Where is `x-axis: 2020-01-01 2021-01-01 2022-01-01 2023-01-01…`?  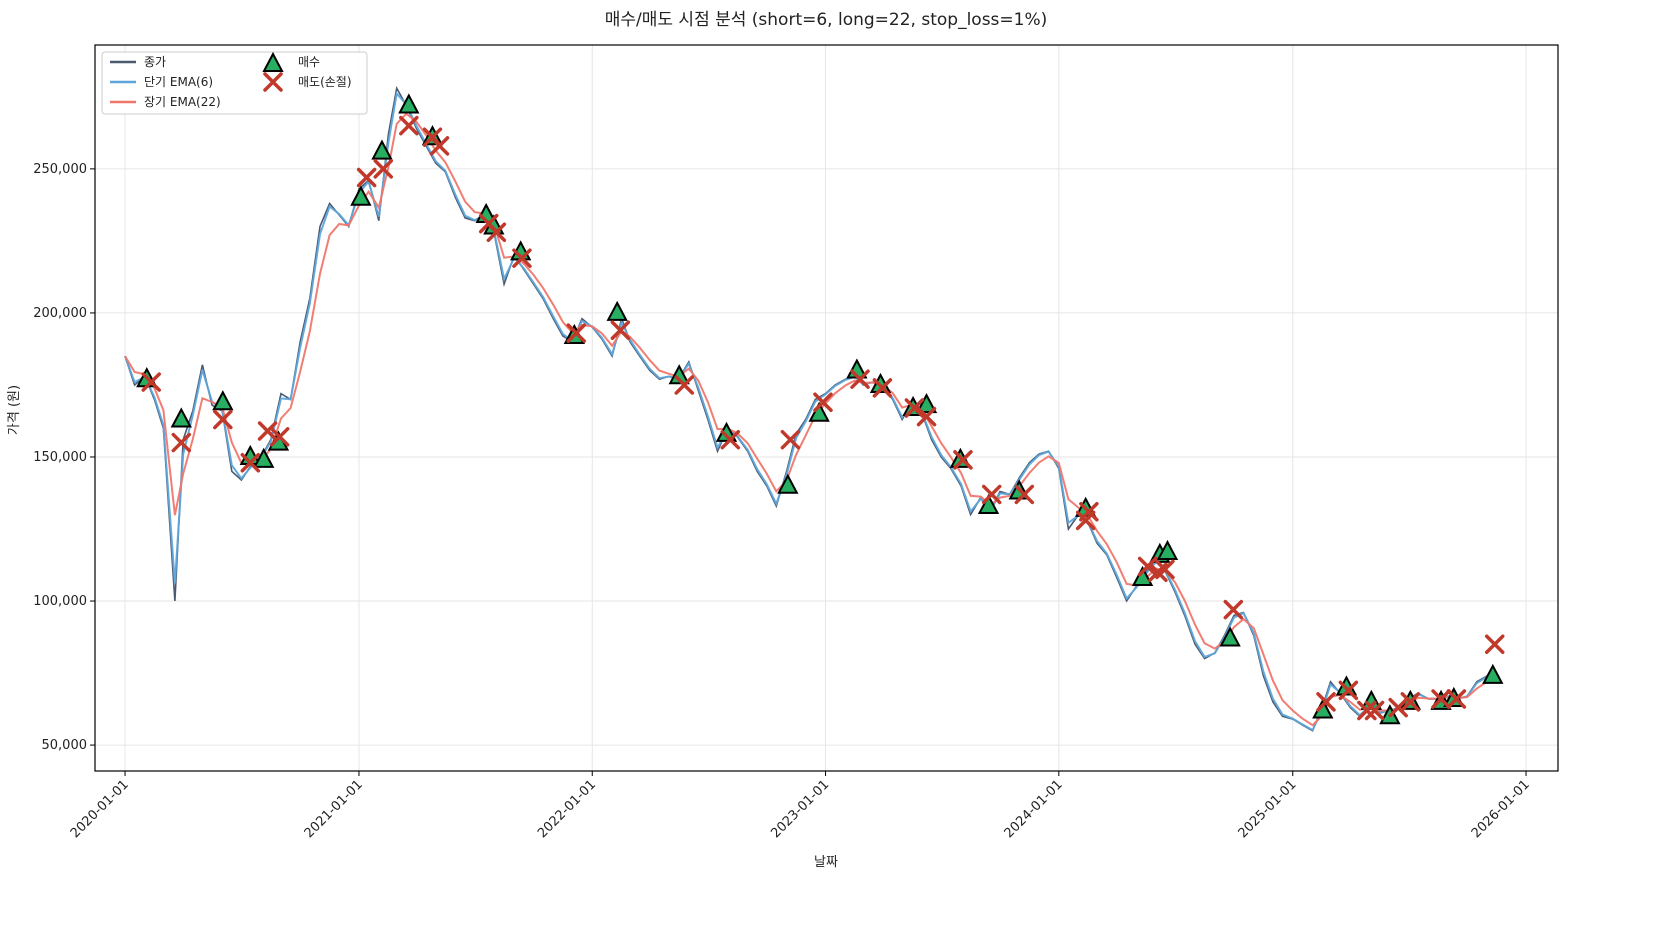 x-axis: 2020-01-01 2021-01-01 2022-01-01 2023-01-01… is located at coordinates (800, 806).